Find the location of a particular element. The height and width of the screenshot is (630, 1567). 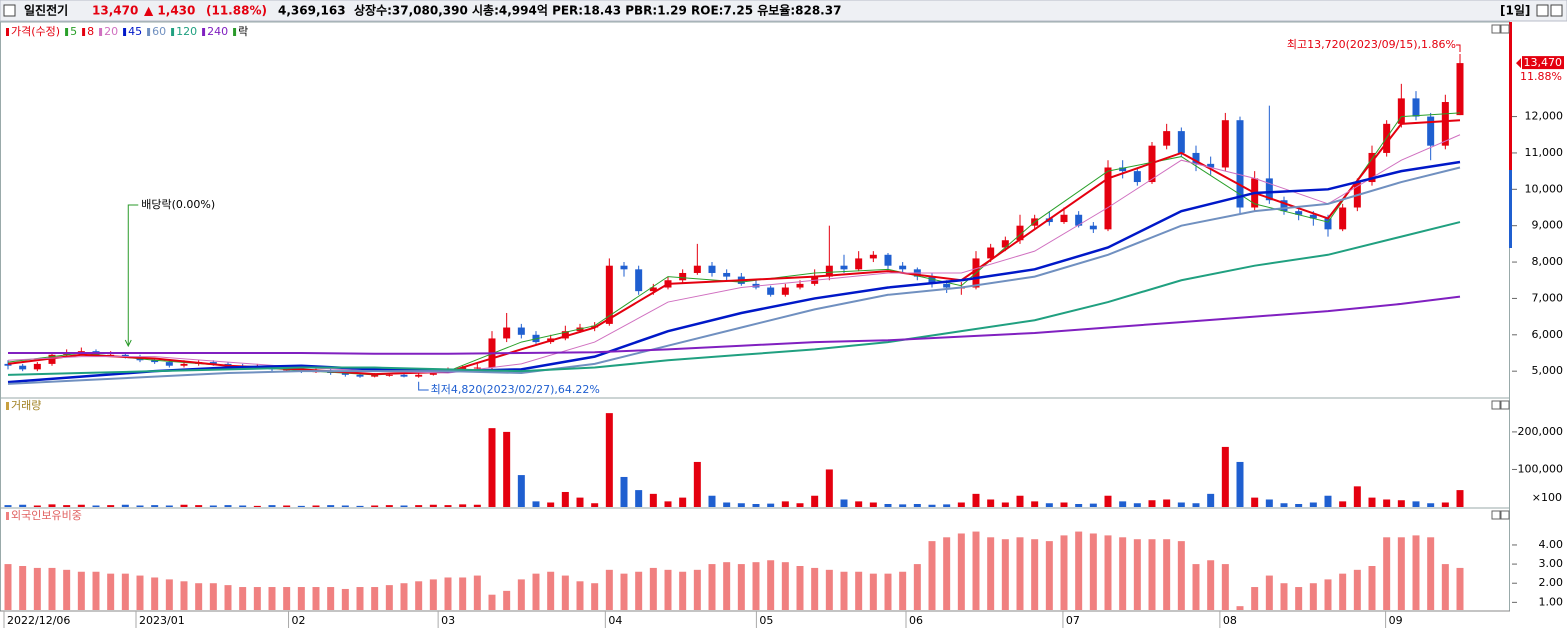

y-tick-label: 6,000 is located at coordinates (1548, 334).